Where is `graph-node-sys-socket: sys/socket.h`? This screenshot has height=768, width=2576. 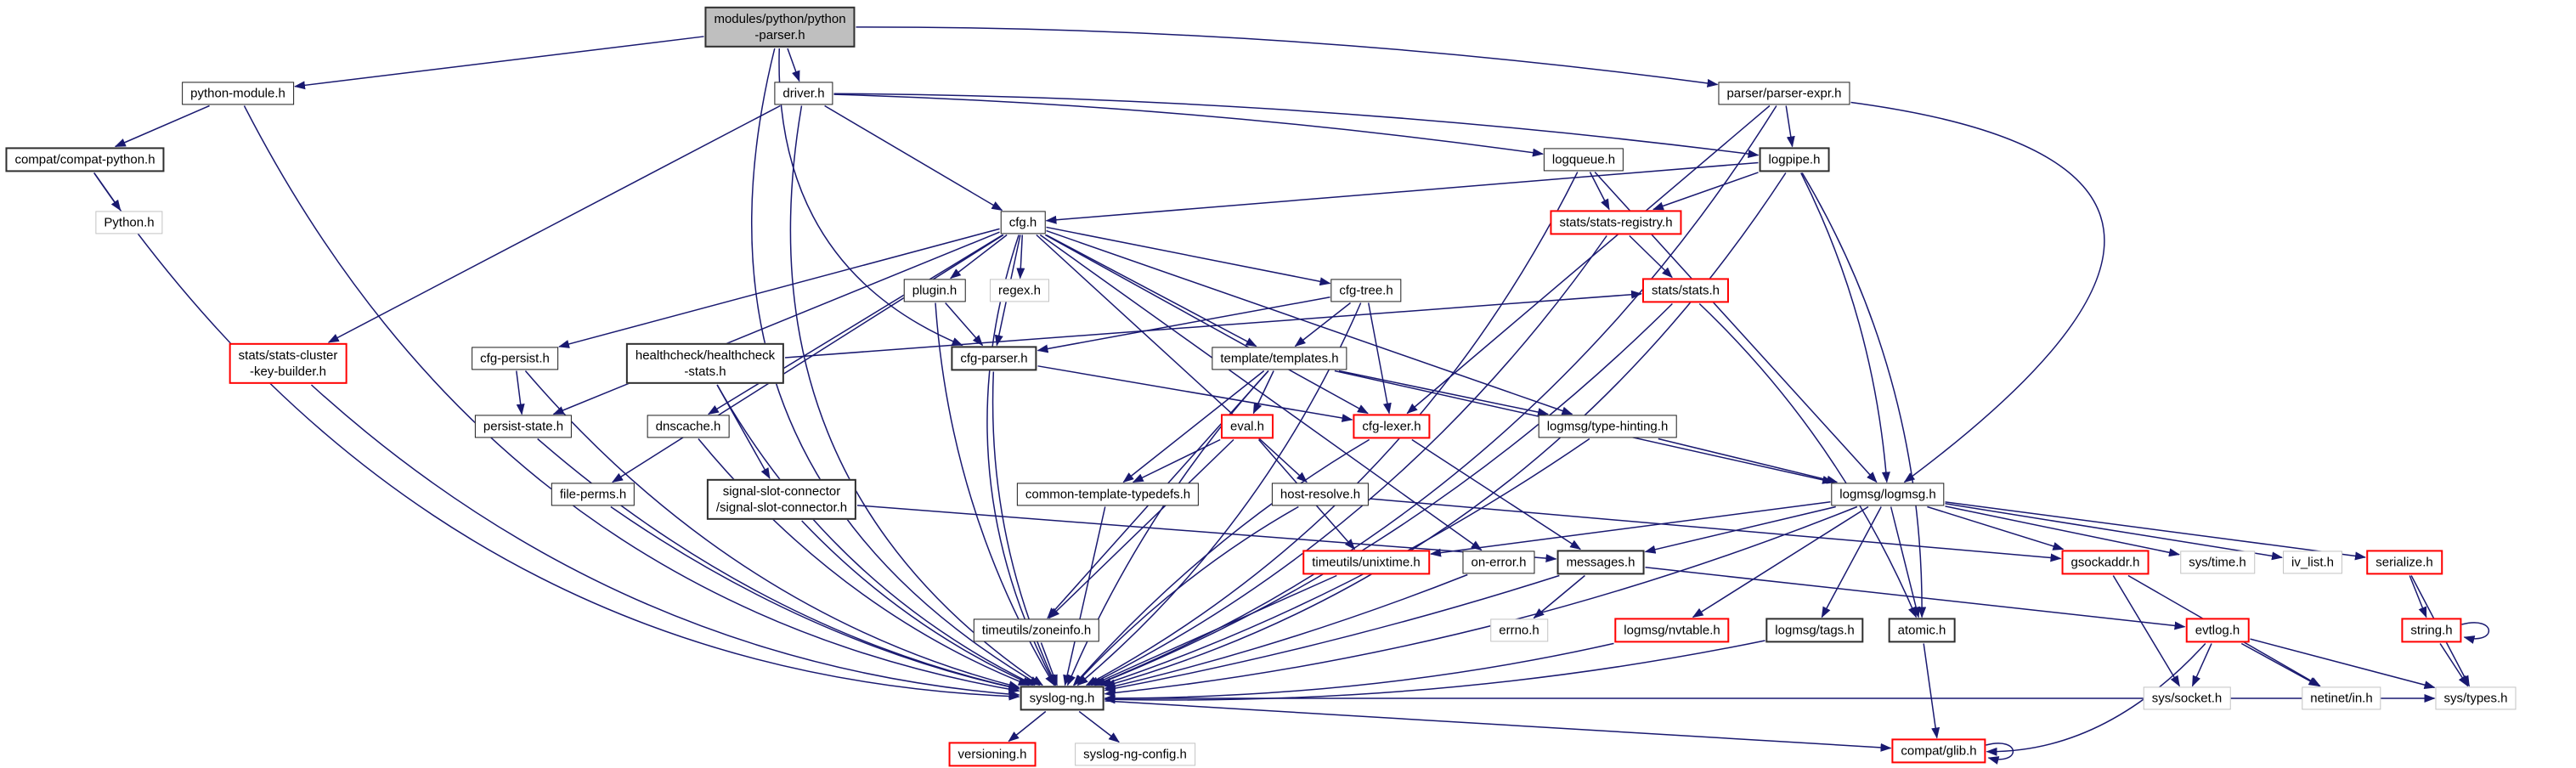
graph-node-sys-socket: sys/socket.h is located at coordinates (2187, 698).